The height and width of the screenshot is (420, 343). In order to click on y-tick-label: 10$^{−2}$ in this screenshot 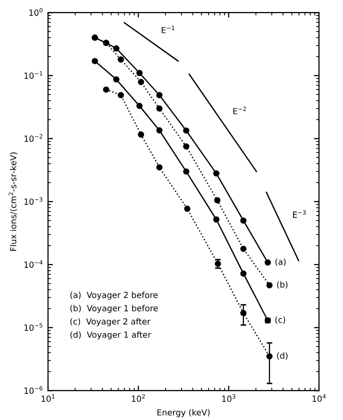, I will do `click(33, 138)`.